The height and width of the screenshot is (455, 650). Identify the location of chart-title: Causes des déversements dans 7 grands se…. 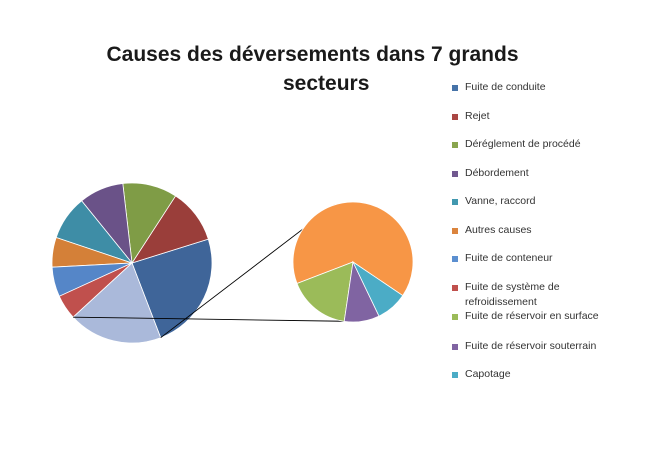
(320, 69).